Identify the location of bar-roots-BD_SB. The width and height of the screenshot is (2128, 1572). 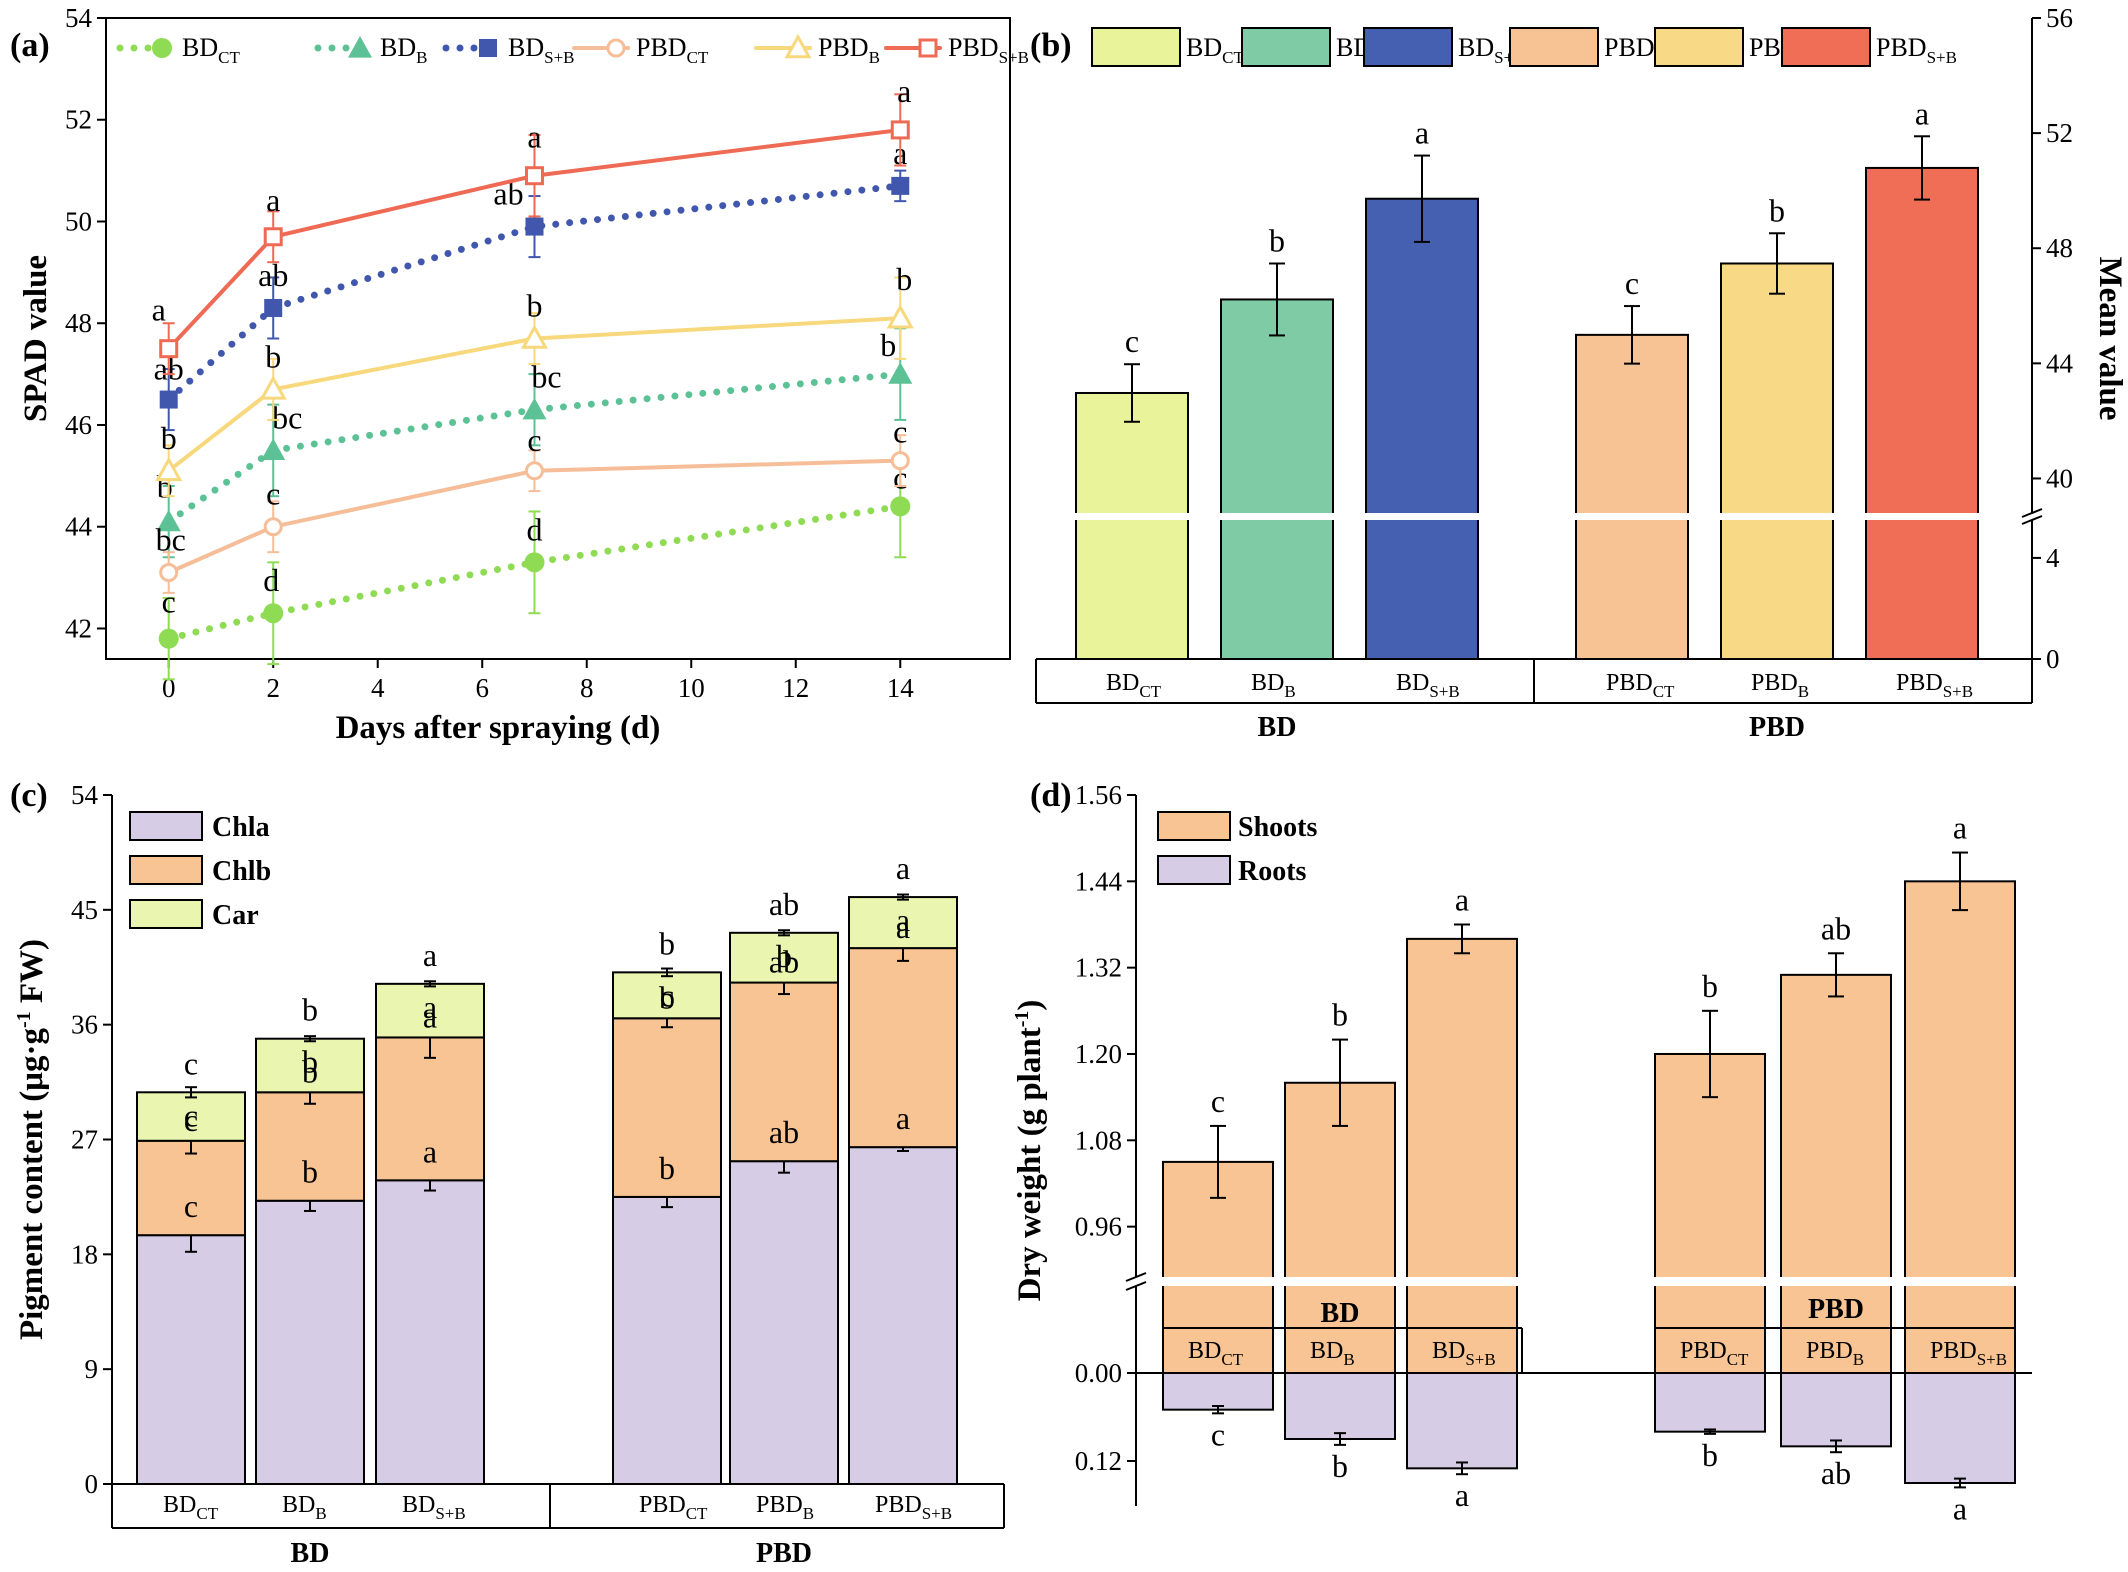
(1462, 1421).